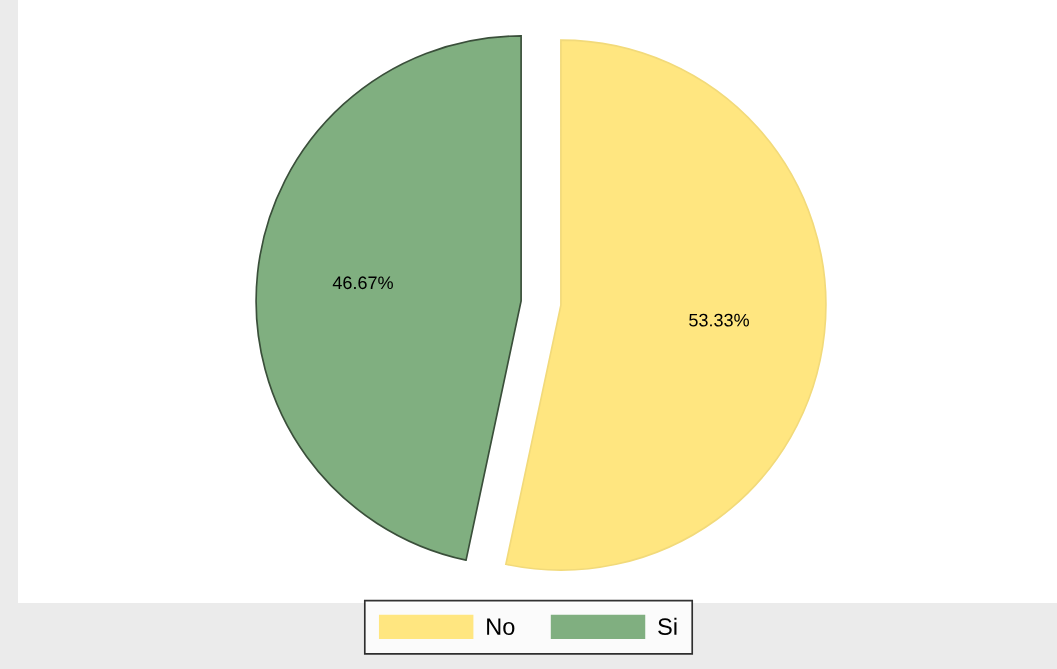 Image resolution: width=1057 pixels, height=669 pixels. I want to click on legend-label: Si, so click(667, 626).